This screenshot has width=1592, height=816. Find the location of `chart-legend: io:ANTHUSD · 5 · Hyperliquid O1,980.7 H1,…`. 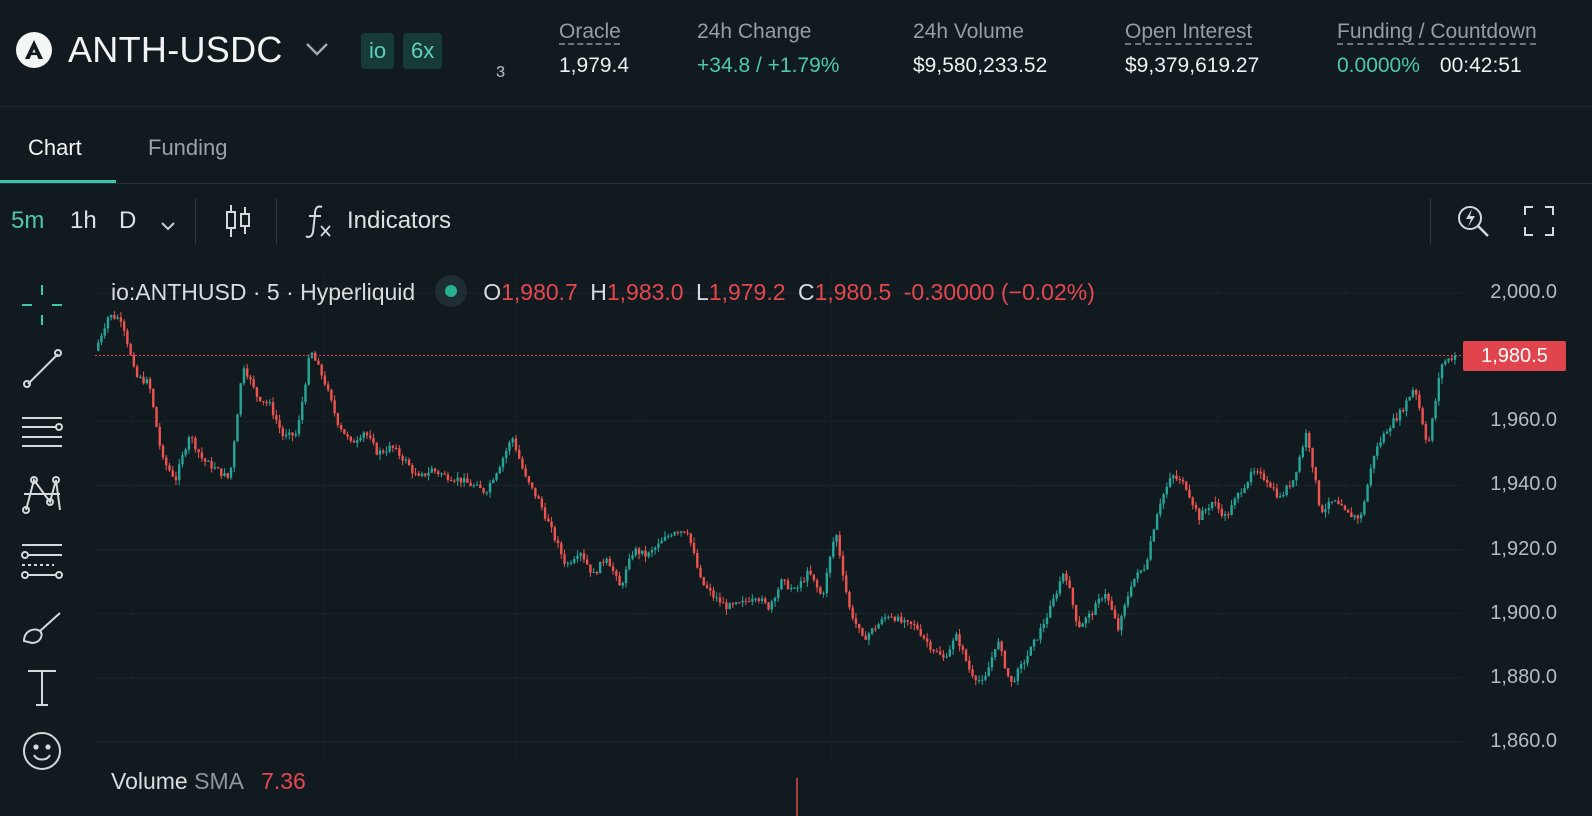

chart-legend: io:ANTHUSD · 5 · Hyperliquid O1,980.7 H1,… is located at coordinates (603, 292).